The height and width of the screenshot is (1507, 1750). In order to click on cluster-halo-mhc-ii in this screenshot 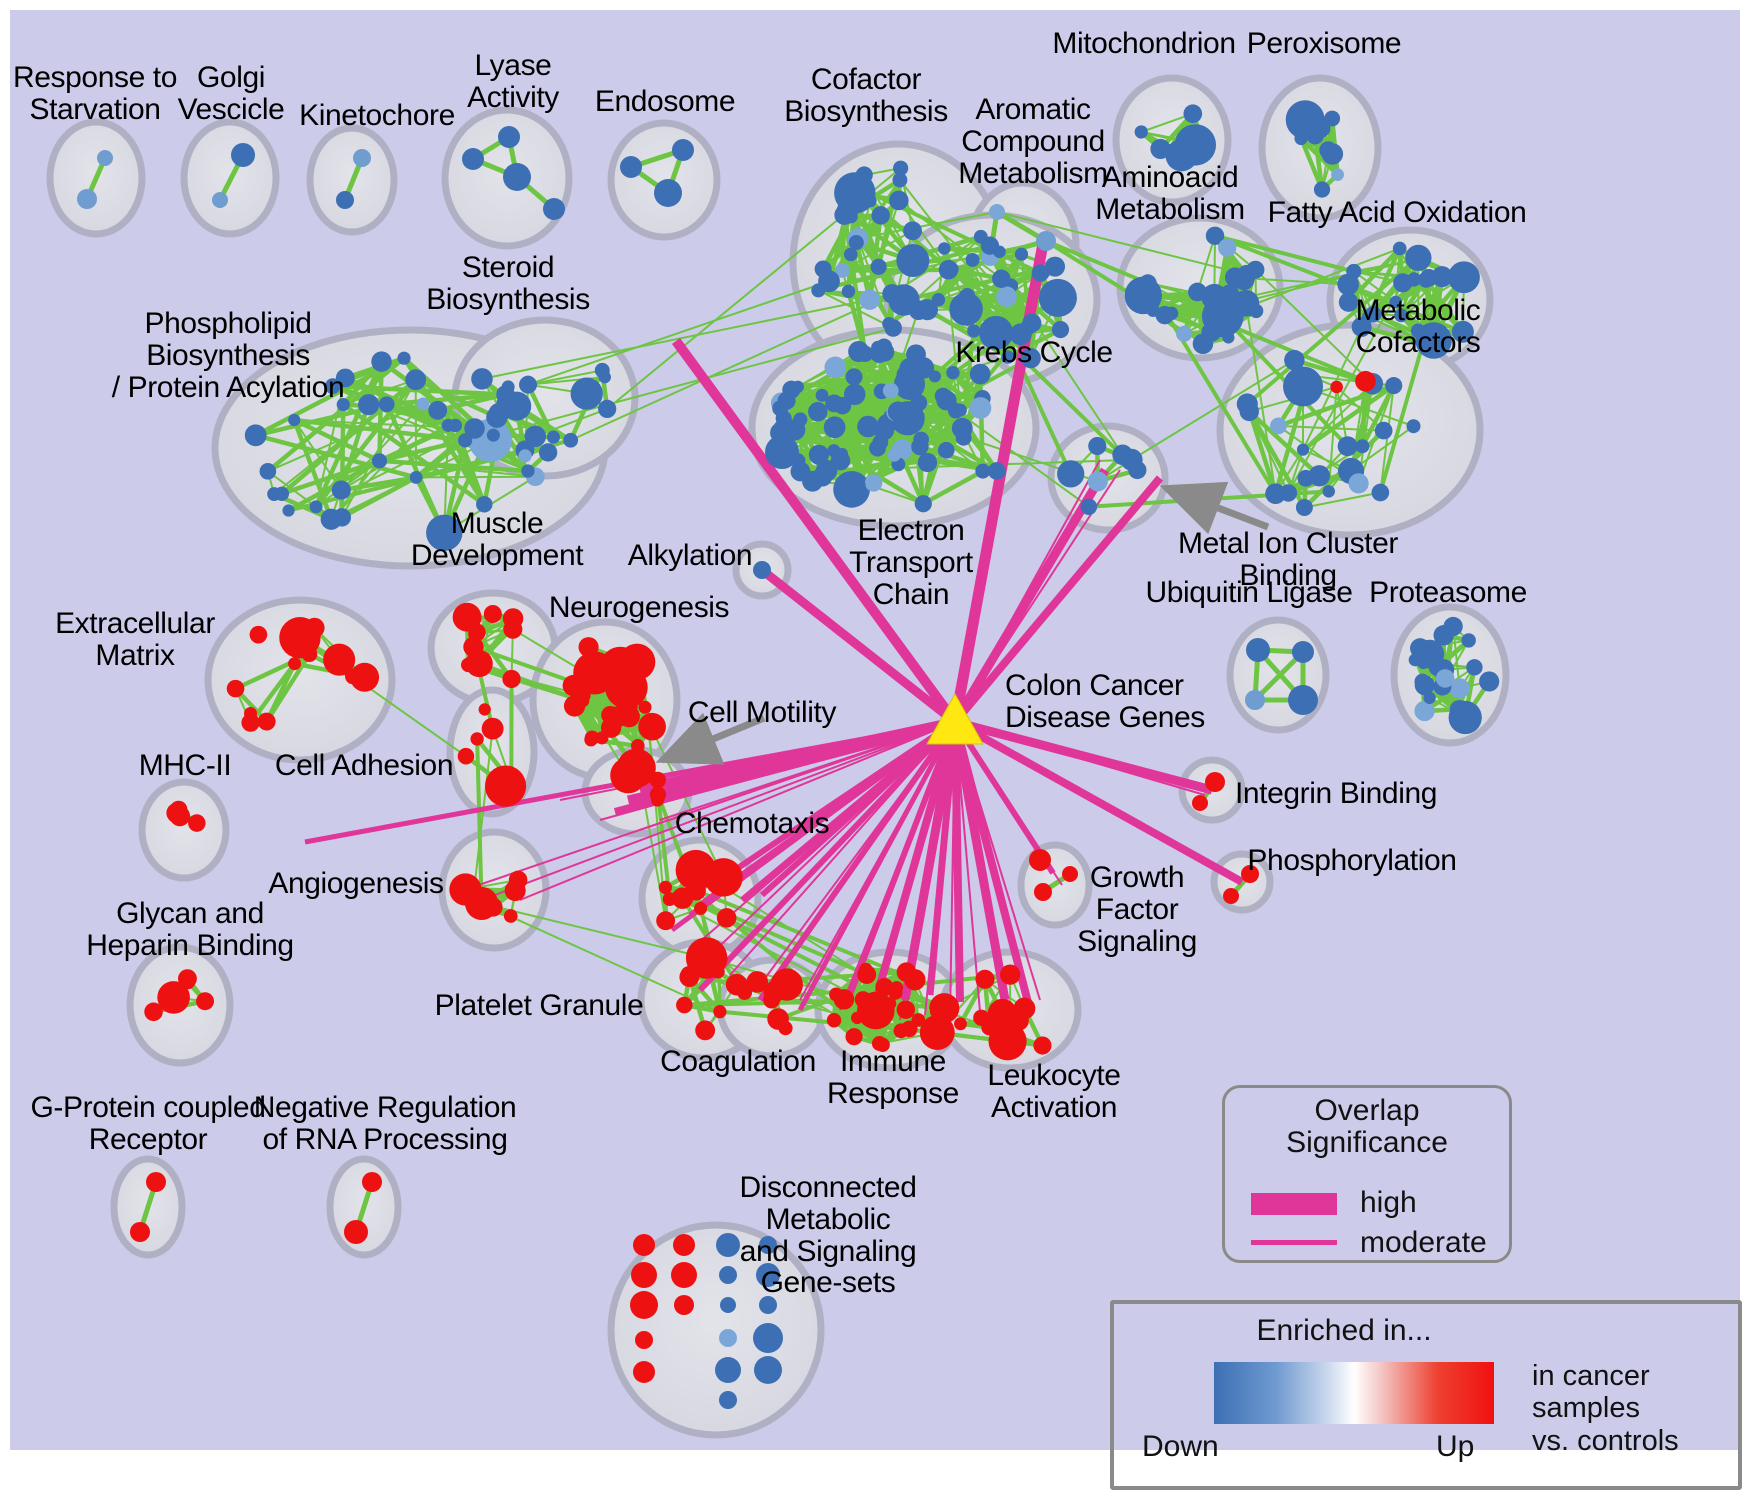, I will do `click(184, 830)`.